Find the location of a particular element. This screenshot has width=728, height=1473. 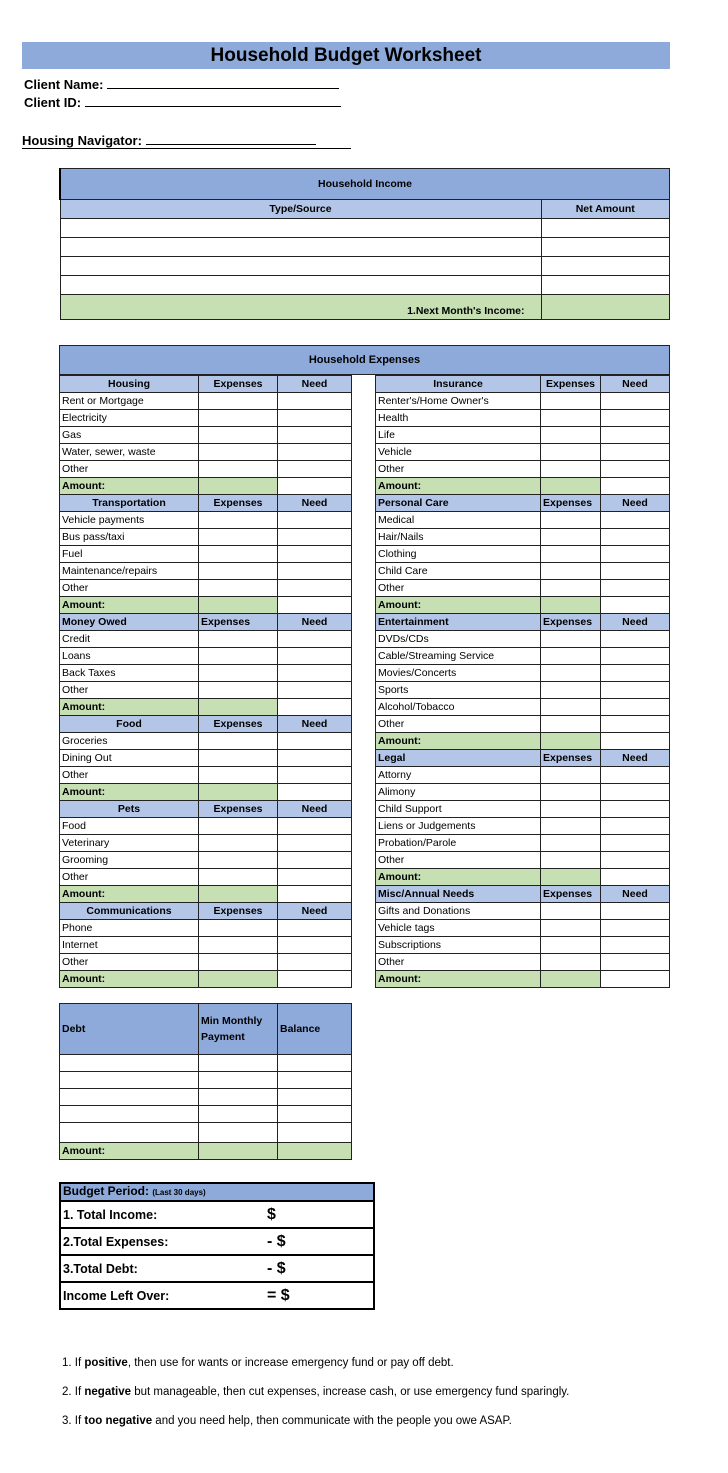

client-name-field is located at coordinates (223, 82).